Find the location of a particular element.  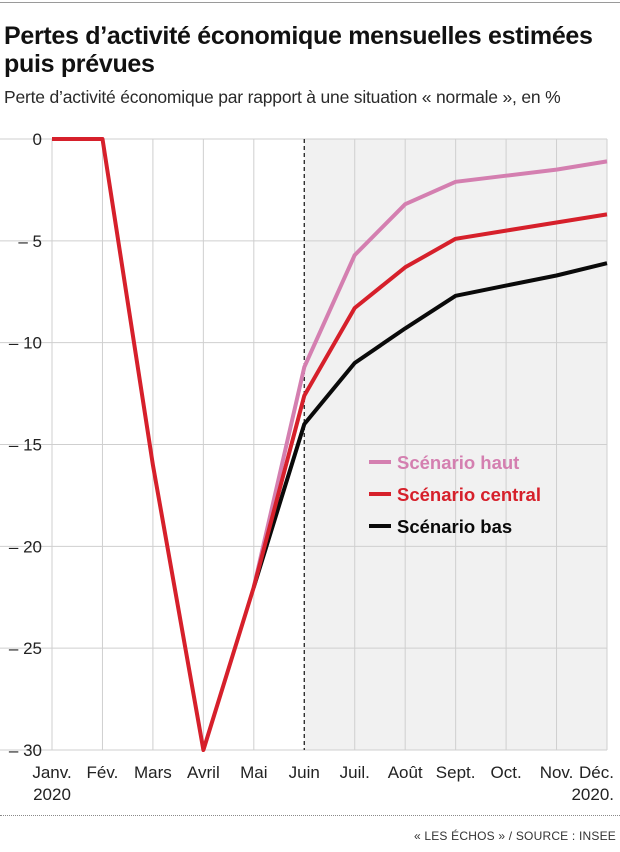

legend-label: Scénario haut is located at coordinates (458, 462).